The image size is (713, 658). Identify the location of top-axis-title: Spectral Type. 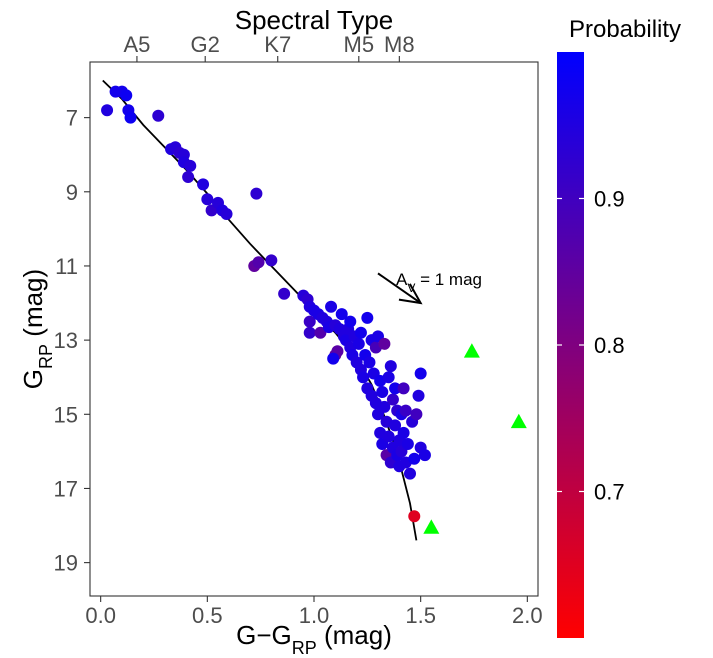
(314, 20).